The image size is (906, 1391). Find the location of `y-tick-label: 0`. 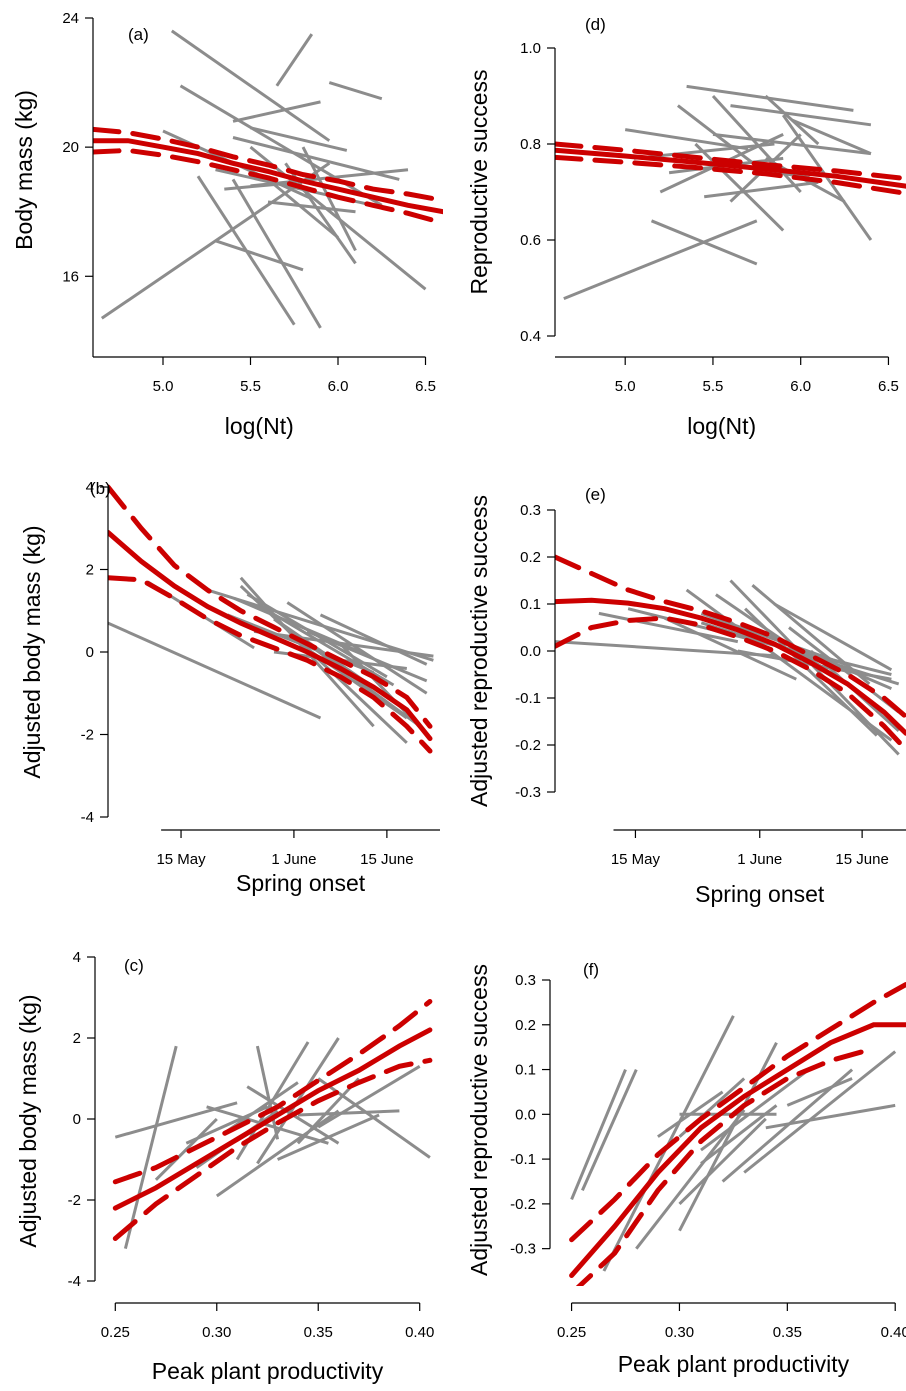

y-tick-label: 0 is located at coordinates (90, 652).